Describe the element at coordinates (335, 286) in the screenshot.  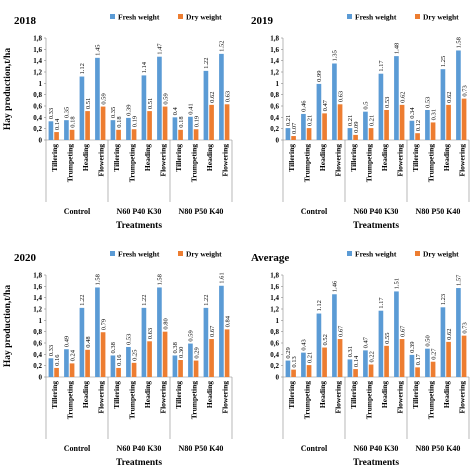
I see `value-label: 1.46` at that location.